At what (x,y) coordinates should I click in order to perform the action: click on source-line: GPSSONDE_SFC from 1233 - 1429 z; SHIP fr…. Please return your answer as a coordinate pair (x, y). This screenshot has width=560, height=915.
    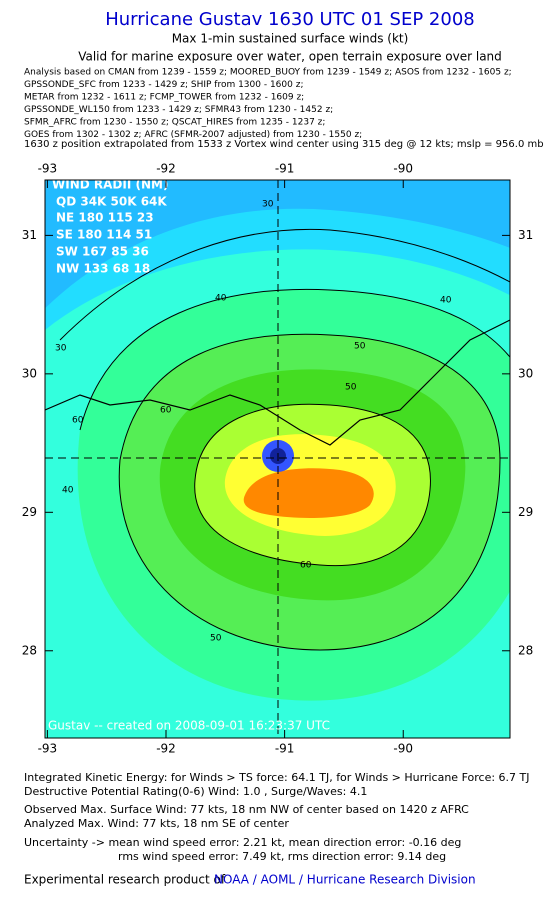
    Looking at the image, I should click on (163, 85).